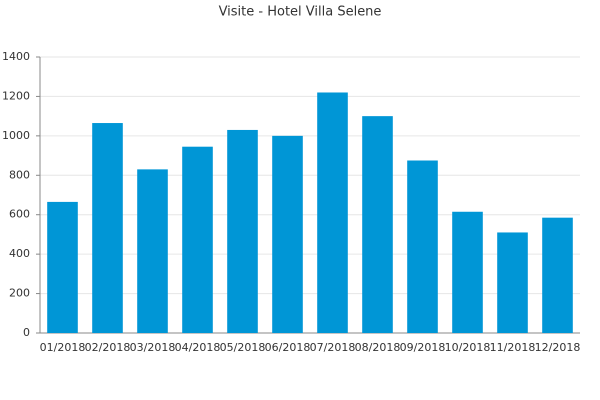 The width and height of the screenshot is (600, 400). I want to click on x-tick-label: 07/2018, so click(333, 347).